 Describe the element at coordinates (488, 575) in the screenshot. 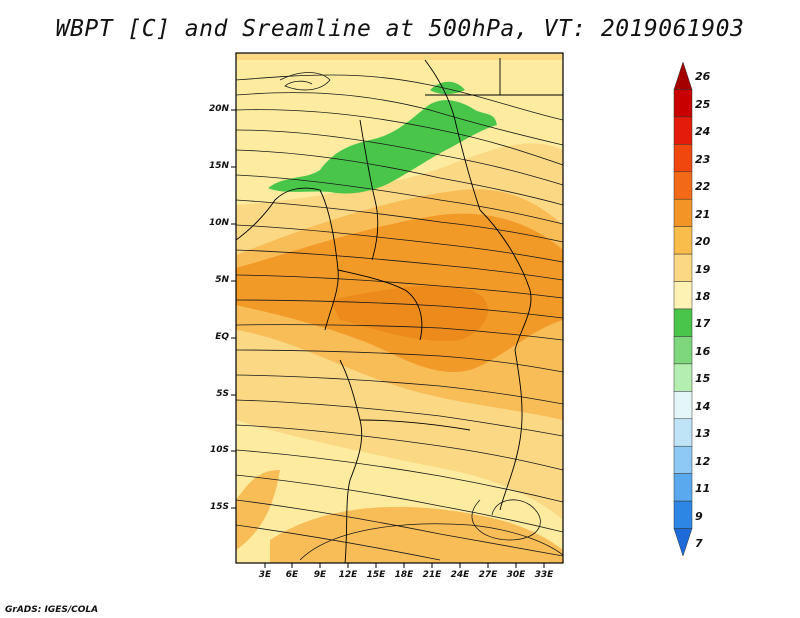

I see `lon-label-27e: 27E` at that location.